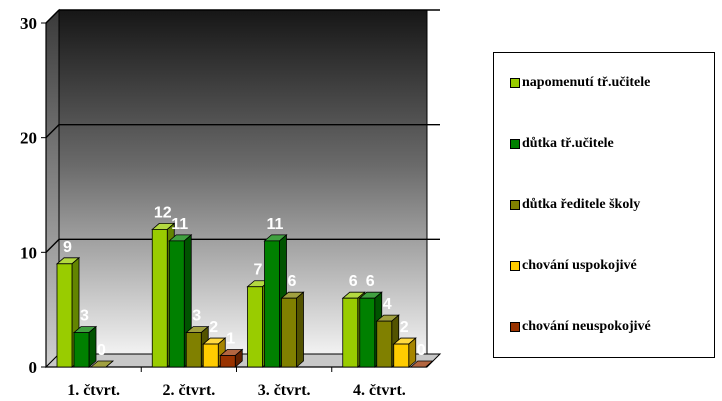 The height and width of the screenshot is (401, 722). Describe the element at coordinates (188, 390) in the screenshot. I see `x-tick-label: 2. čtvrt.` at that location.